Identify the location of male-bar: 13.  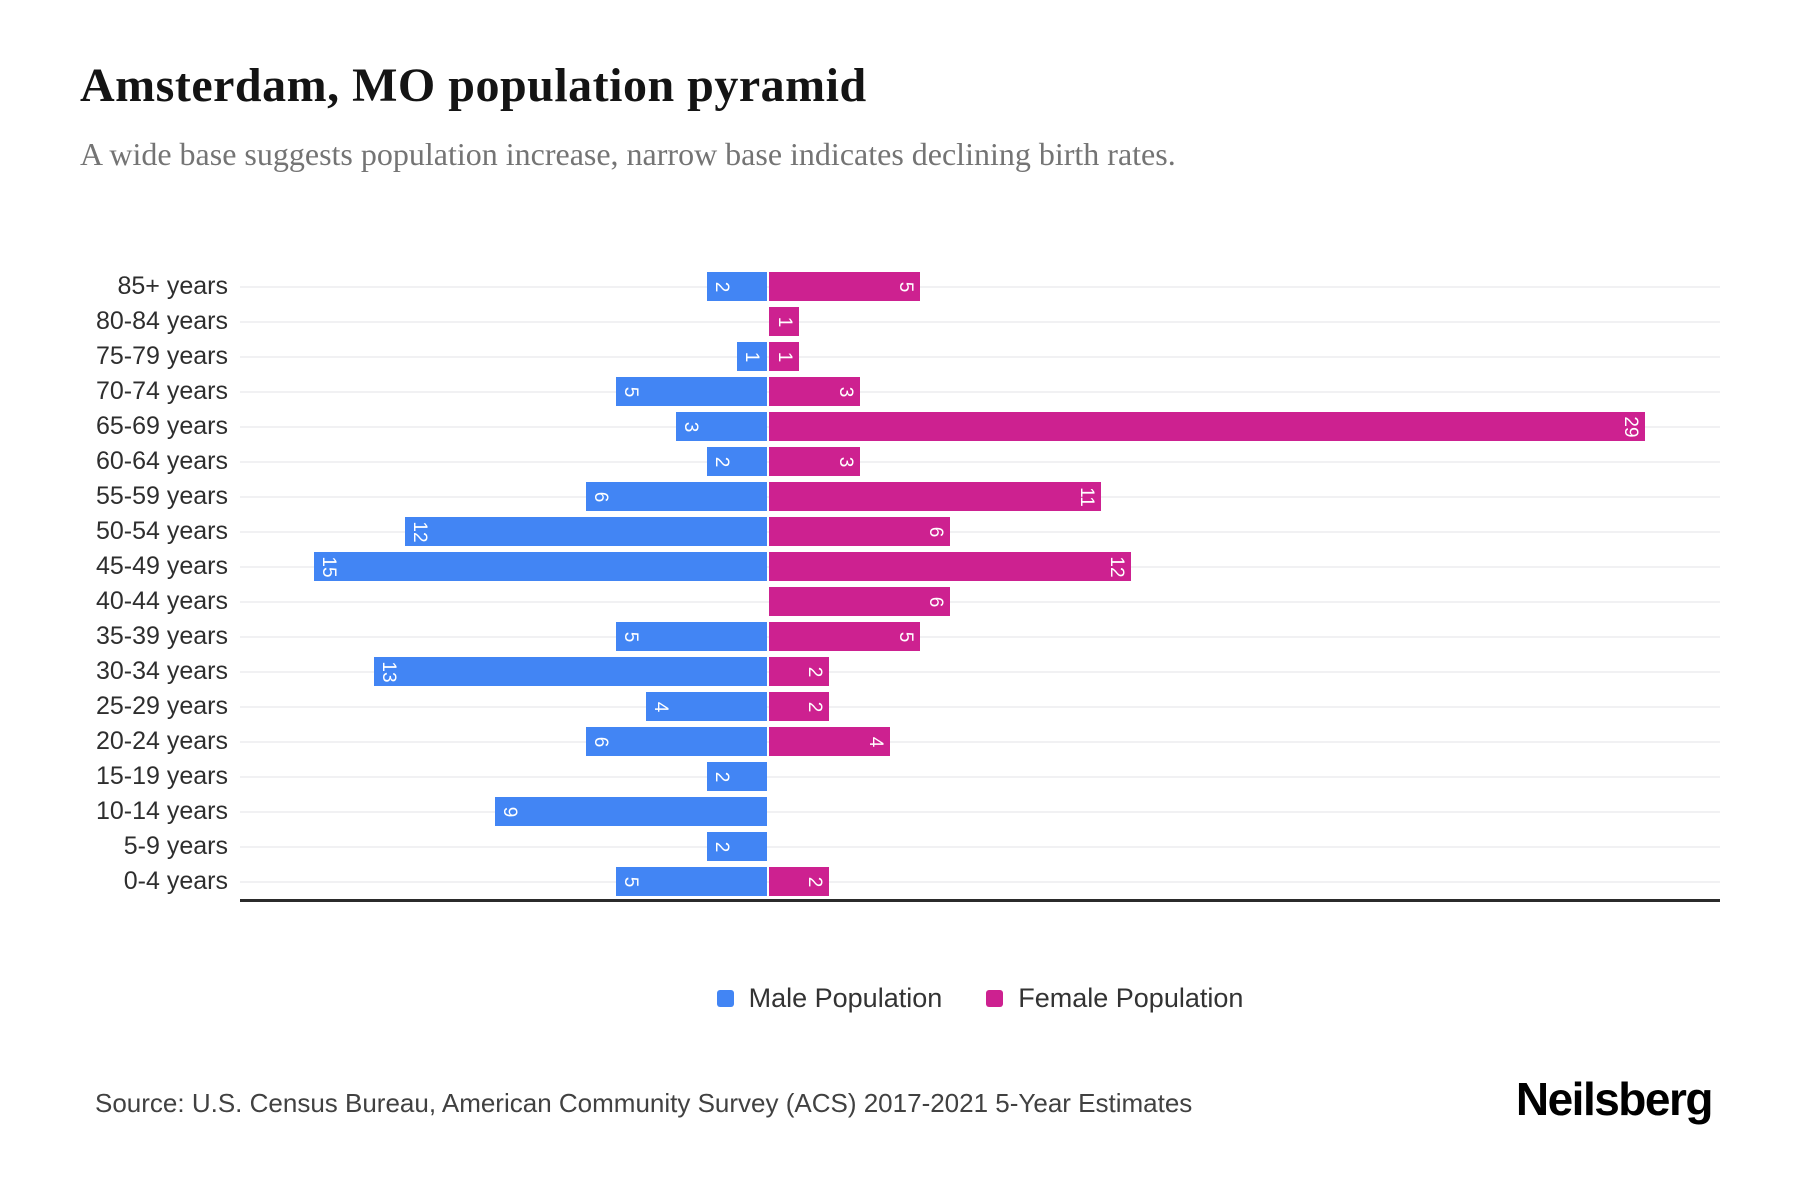
(570, 671).